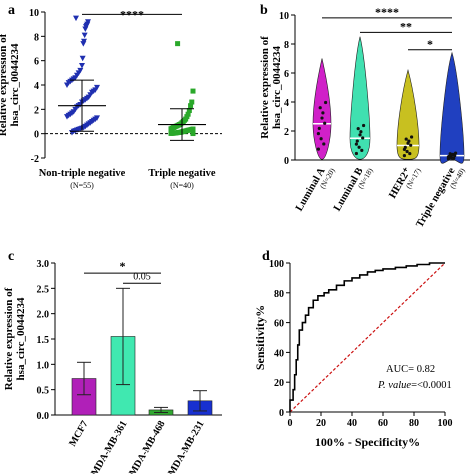 The height and width of the screenshot is (474, 474). What do you see at coordinates (11, 10) in the screenshot?
I see `panel-label-a: a` at bounding box center [11, 10].